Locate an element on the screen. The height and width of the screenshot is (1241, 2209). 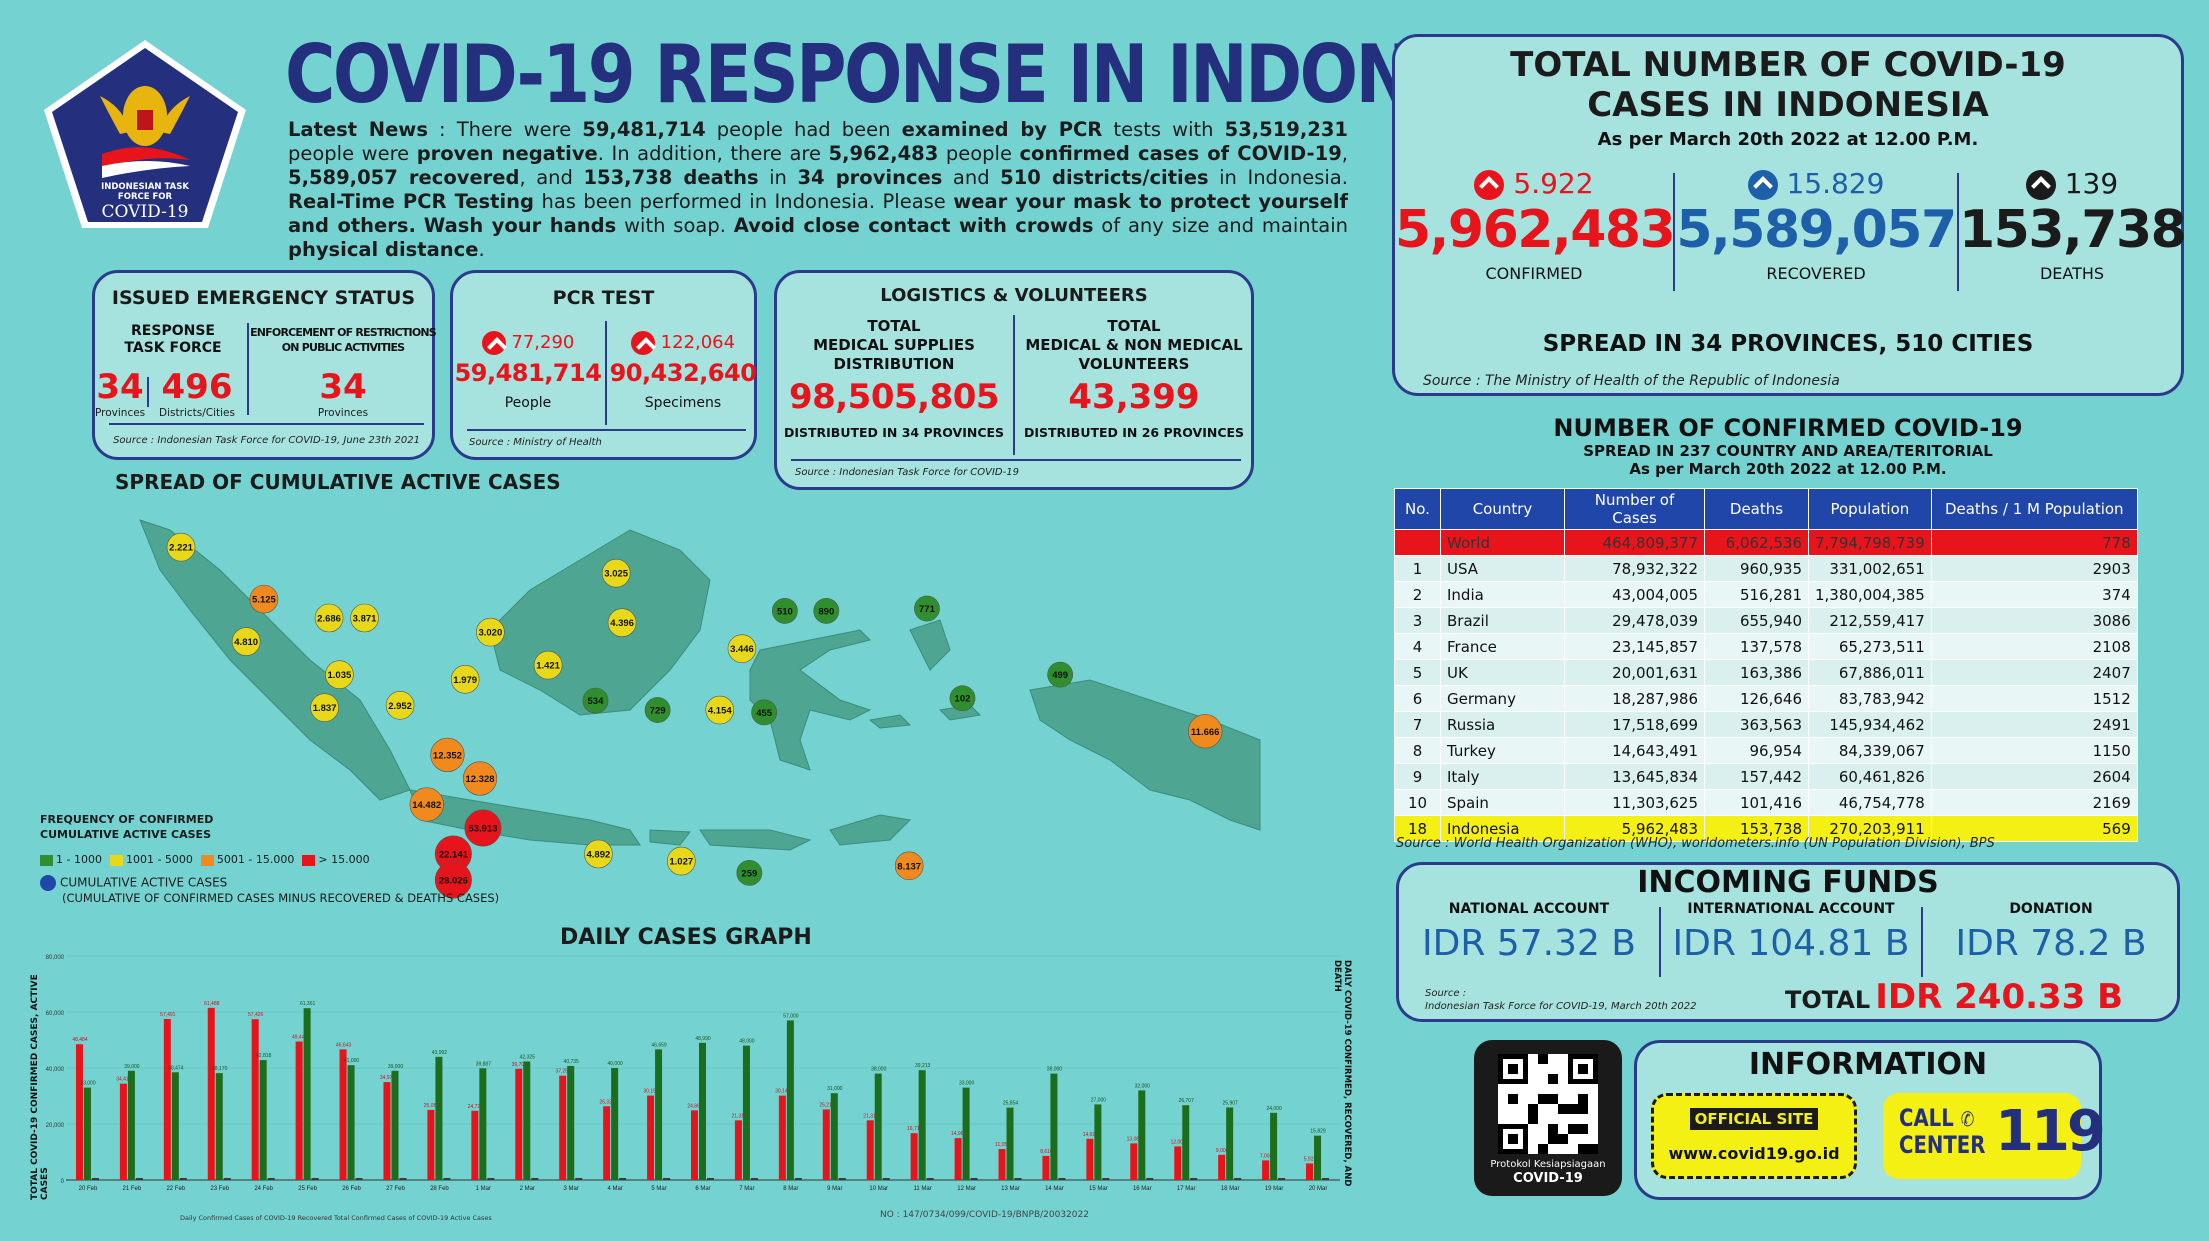
official-site-label: OFFICIAL SITE is located at coordinates (1754, 1119).